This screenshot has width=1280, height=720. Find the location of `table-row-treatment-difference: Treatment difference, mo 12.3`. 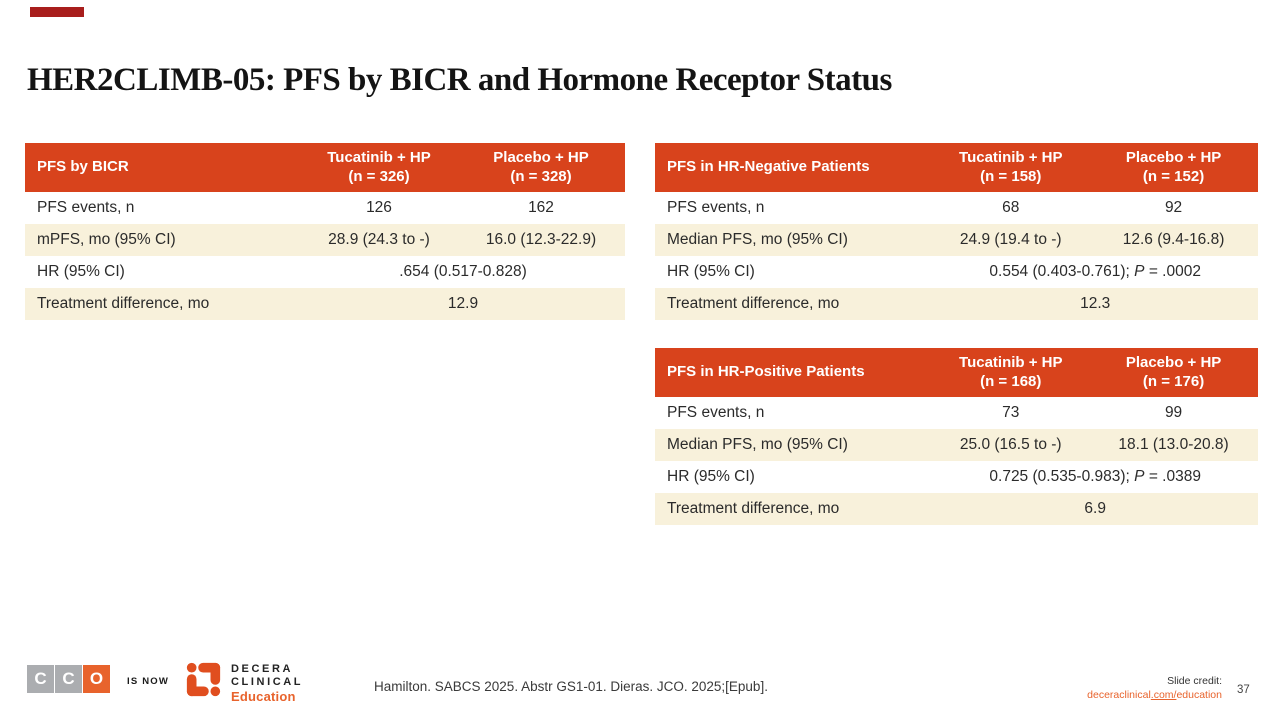

table-row-treatment-difference: Treatment difference, mo 12.3 is located at coordinates (956, 304).